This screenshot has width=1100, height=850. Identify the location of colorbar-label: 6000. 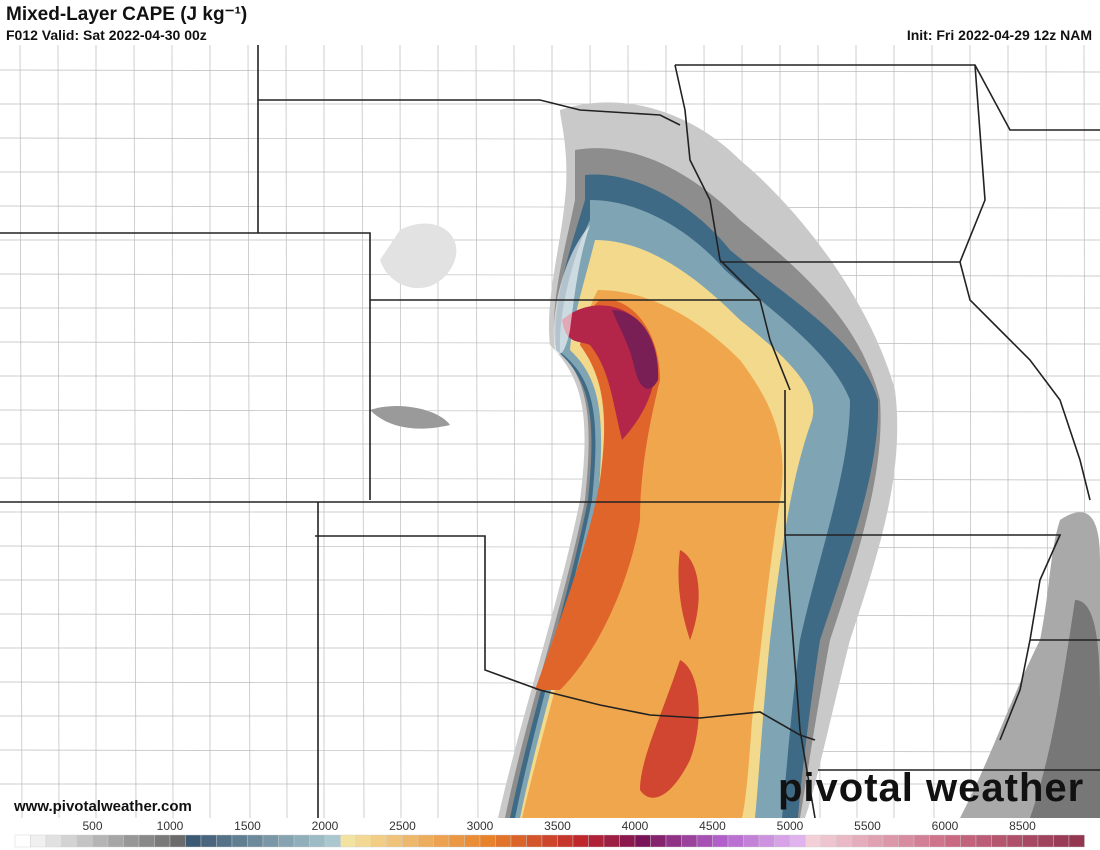
(945, 826).